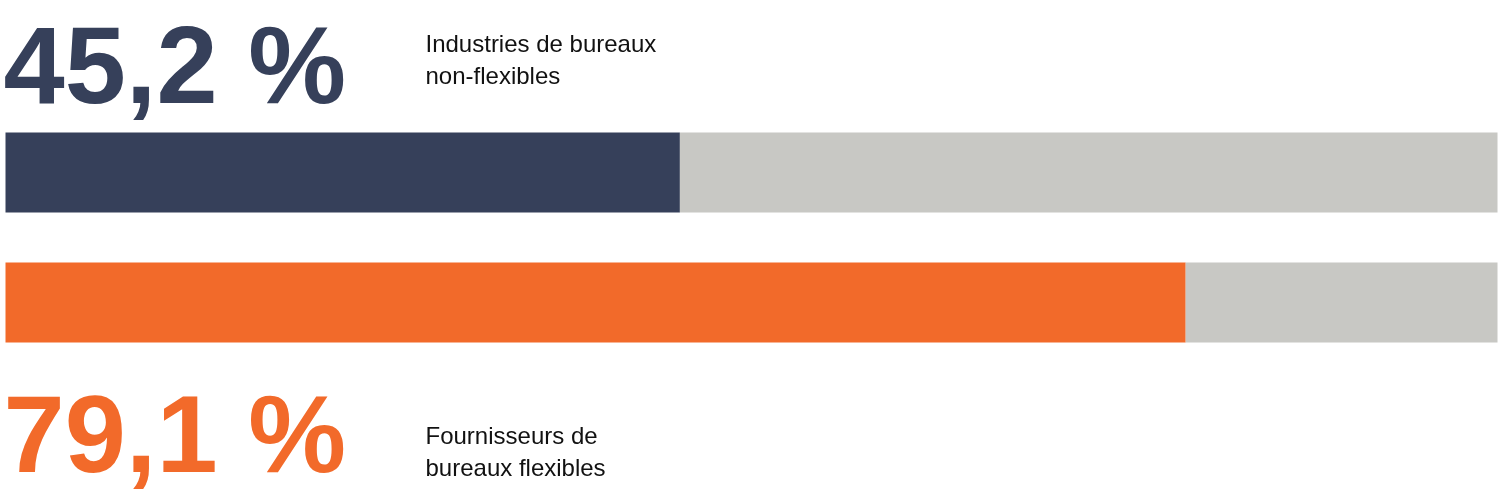 The width and height of the screenshot is (1500, 500). I want to click on y-tick-label: Industries de bureaux non-flexibles, so click(541, 59).